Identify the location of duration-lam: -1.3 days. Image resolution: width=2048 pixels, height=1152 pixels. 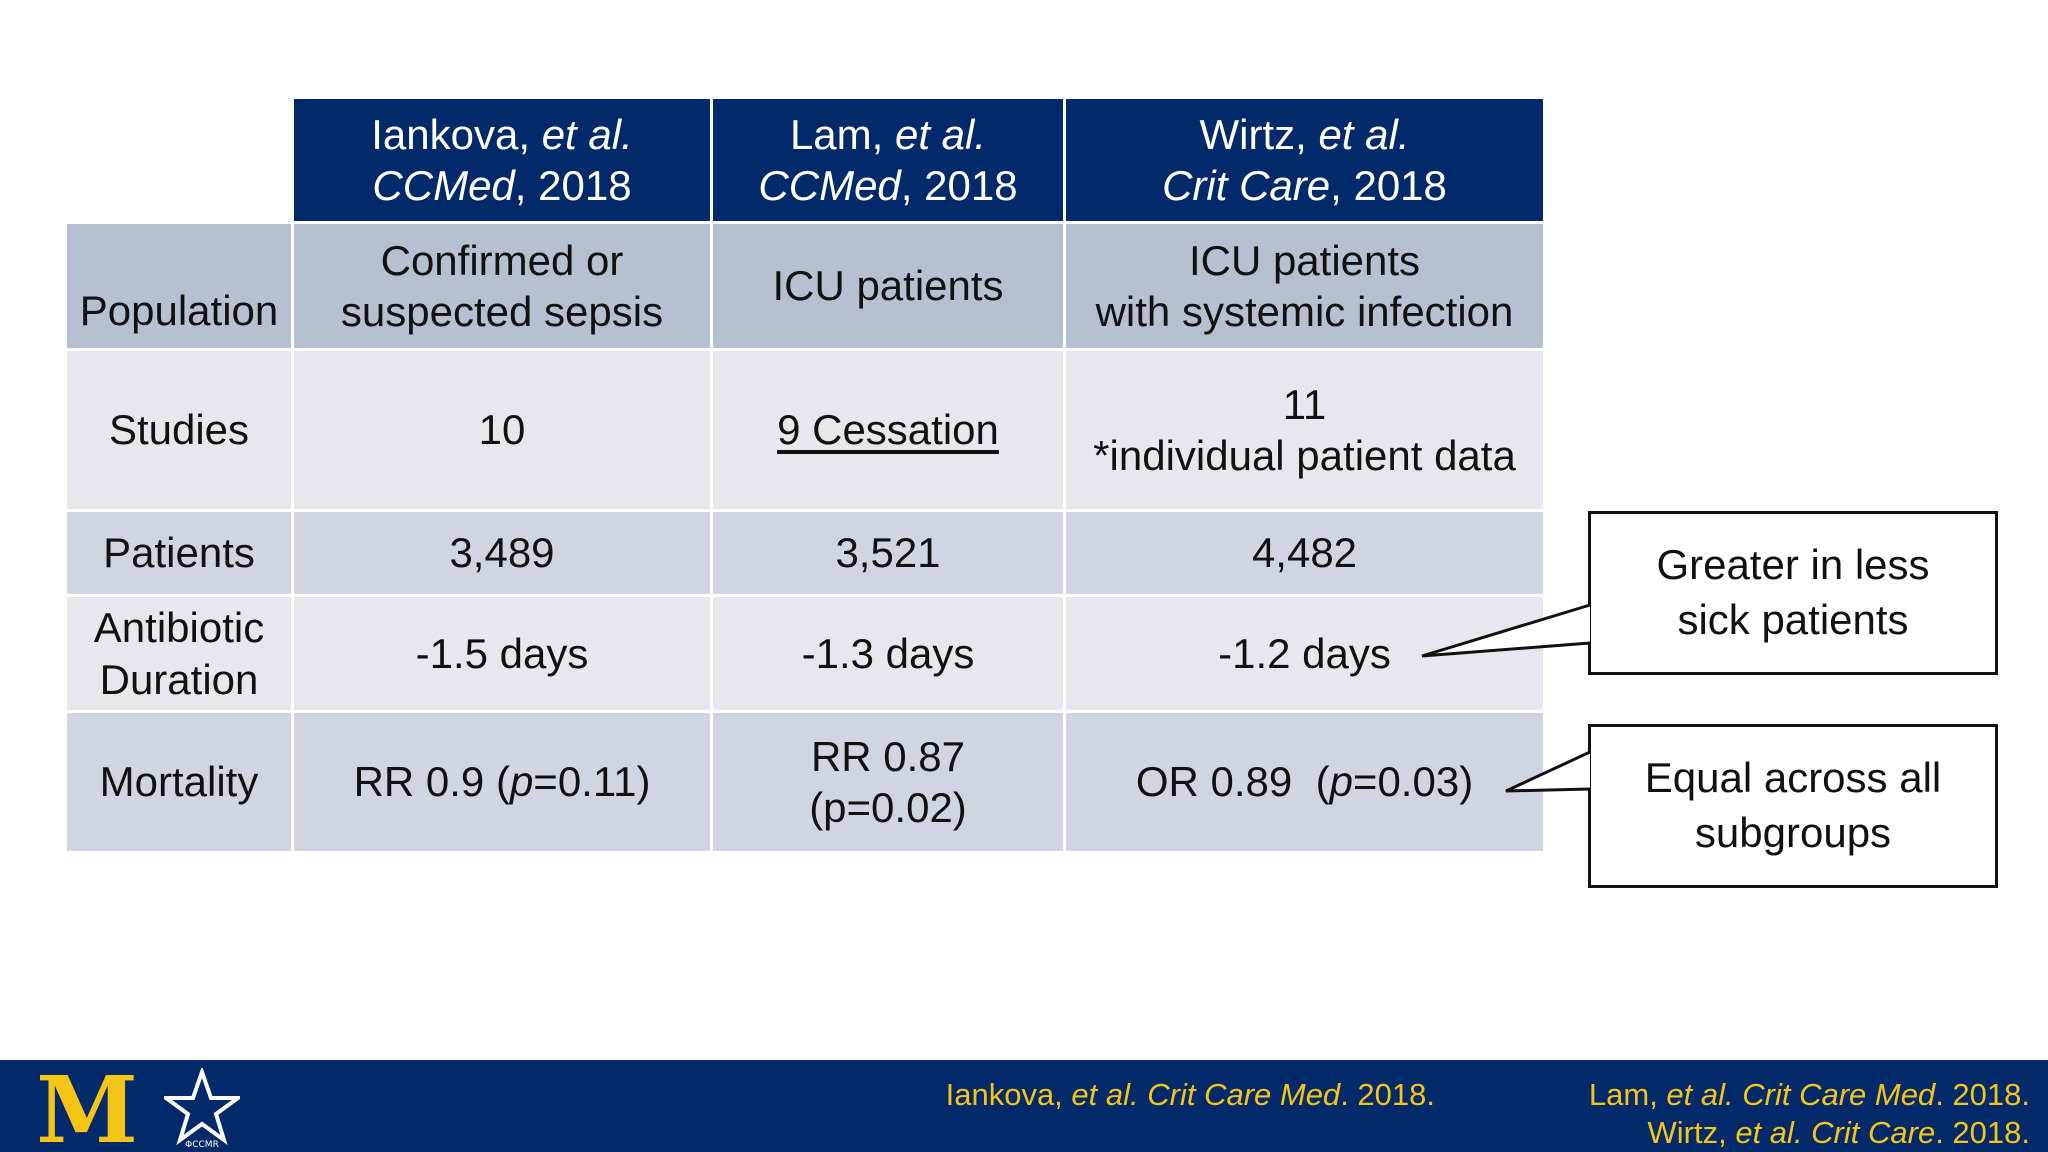
(888, 653).